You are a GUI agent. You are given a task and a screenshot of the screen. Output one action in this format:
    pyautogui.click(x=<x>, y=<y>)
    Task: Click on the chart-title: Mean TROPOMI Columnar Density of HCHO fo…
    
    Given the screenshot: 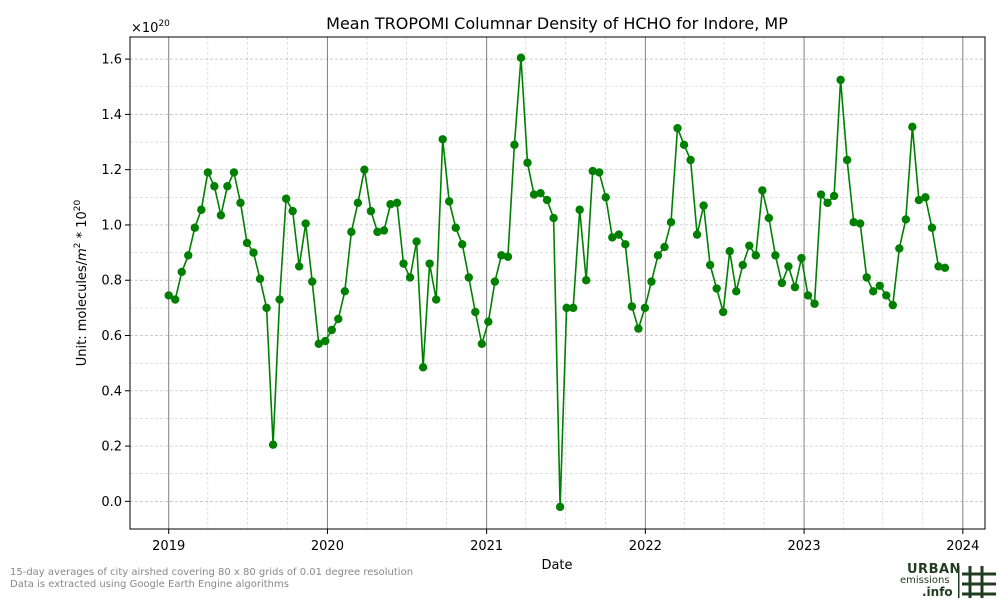 What is the action you would take?
    pyautogui.click(x=557, y=23)
    